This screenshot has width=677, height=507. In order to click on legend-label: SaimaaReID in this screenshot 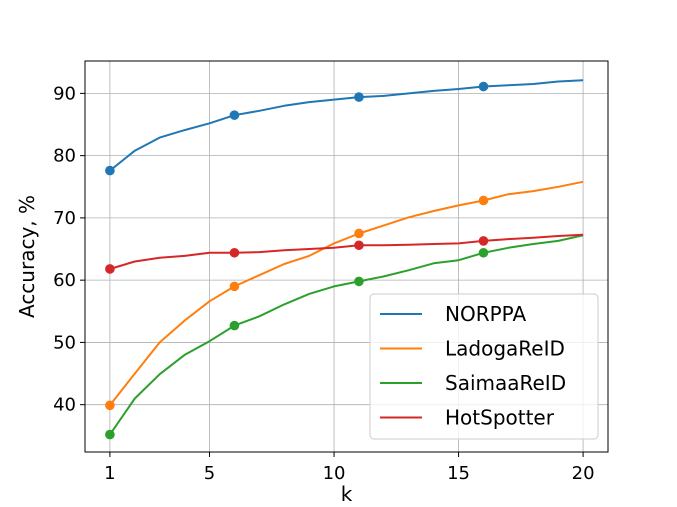, I will do `click(505, 383)`.